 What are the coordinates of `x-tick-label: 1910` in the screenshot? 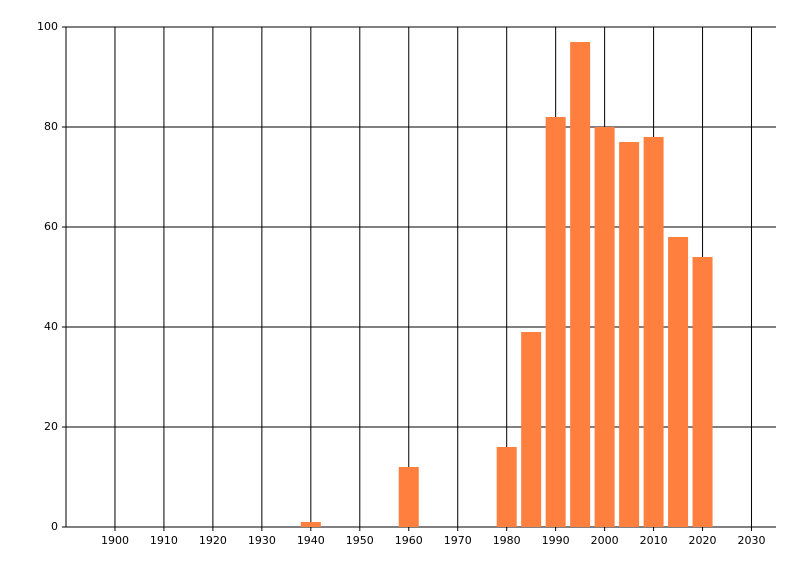 It's located at (164, 540).